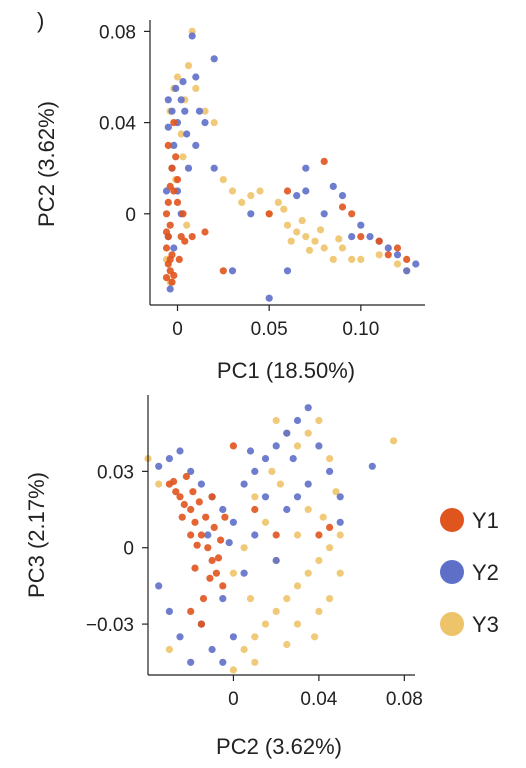 The height and width of the screenshot is (768, 526). Describe the element at coordinates (404, 699) in the screenshot. I see `bottom-x-tick-label: 0.08` at that location.